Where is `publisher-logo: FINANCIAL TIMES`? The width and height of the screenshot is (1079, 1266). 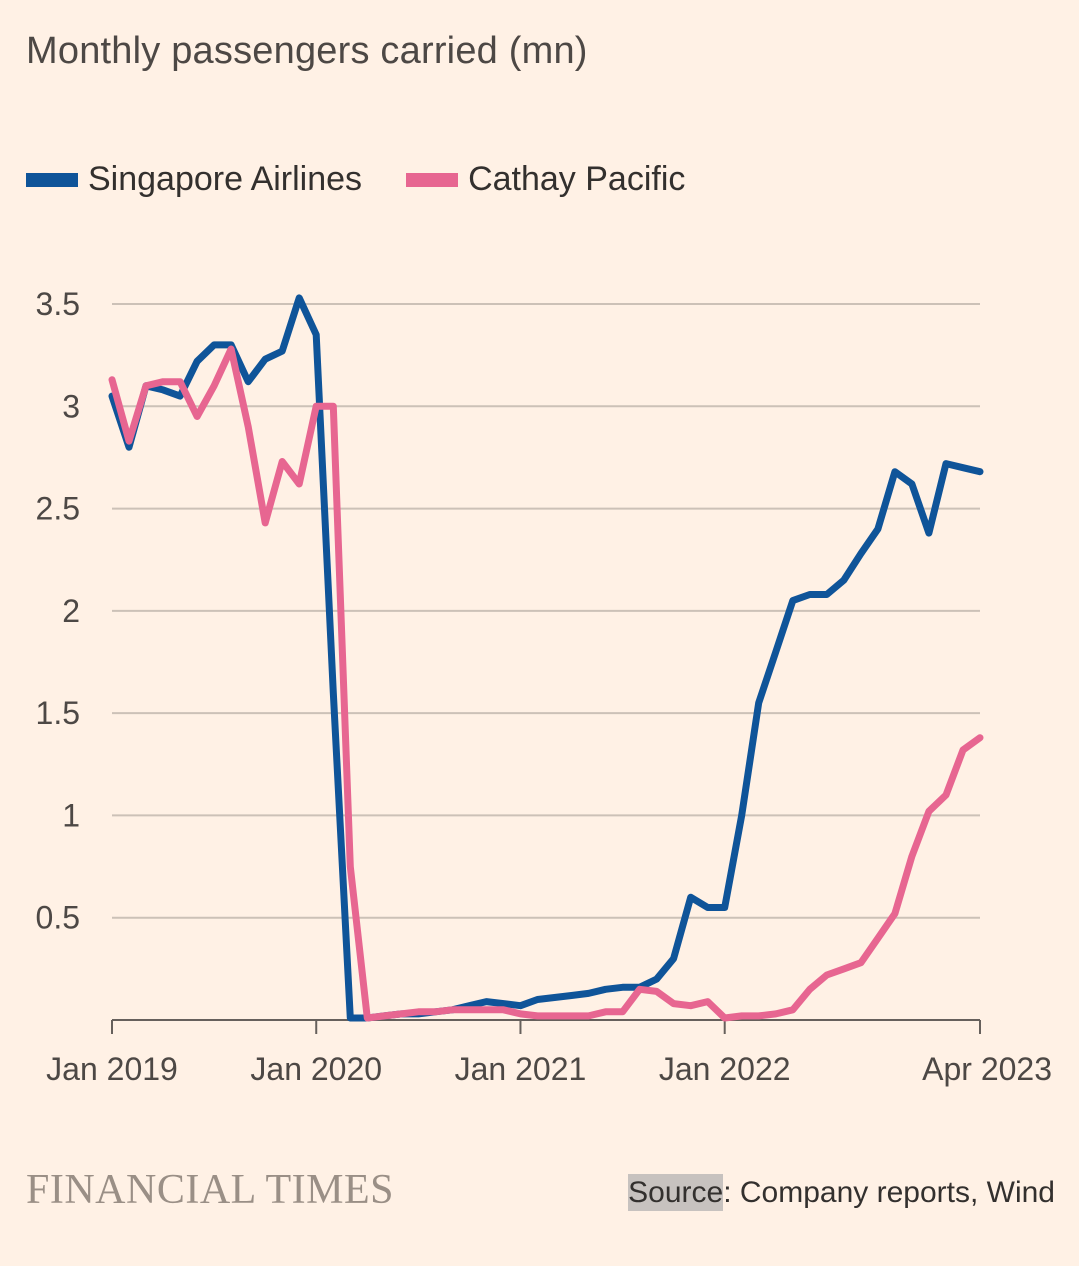 publisher-logo: FINANCIAL TIMES is located at coordinates (210, 1190).